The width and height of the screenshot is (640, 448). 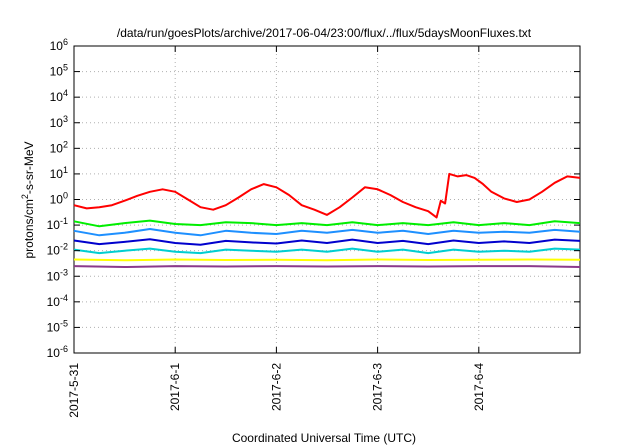 What do you see at coordinates (276, 387) in the screenshot?
I see `x-tick-label: 2017-6-2` at bounding box center [276, 387].